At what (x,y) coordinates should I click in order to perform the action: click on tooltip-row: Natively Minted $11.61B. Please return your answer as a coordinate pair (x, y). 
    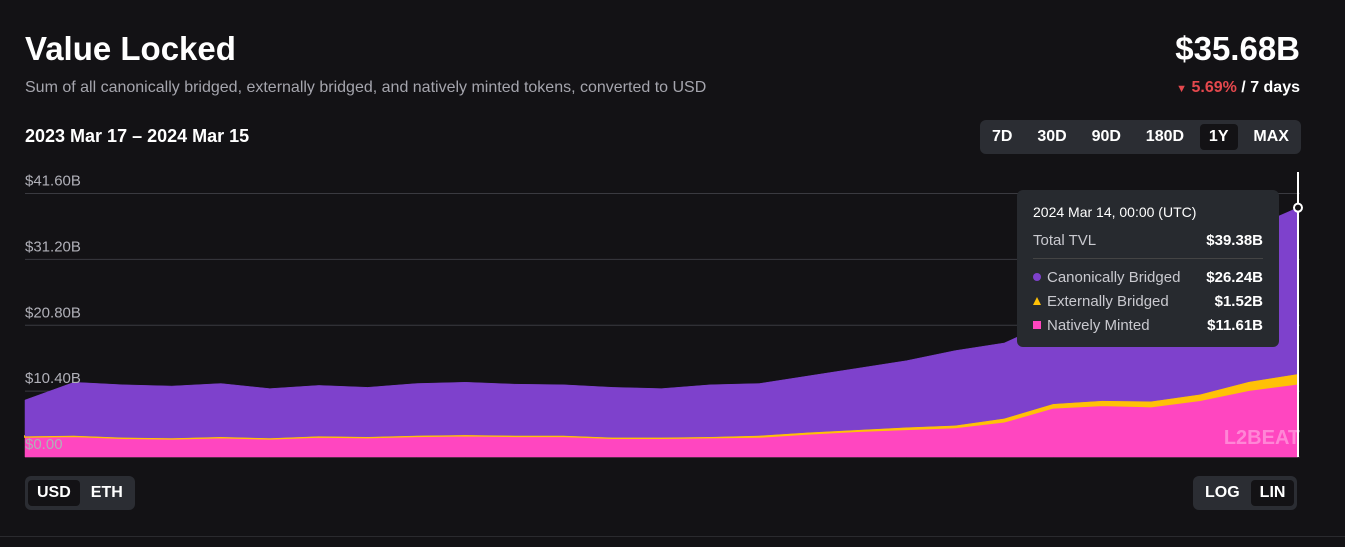
    Looking at the image, I should click on (1148, 325).